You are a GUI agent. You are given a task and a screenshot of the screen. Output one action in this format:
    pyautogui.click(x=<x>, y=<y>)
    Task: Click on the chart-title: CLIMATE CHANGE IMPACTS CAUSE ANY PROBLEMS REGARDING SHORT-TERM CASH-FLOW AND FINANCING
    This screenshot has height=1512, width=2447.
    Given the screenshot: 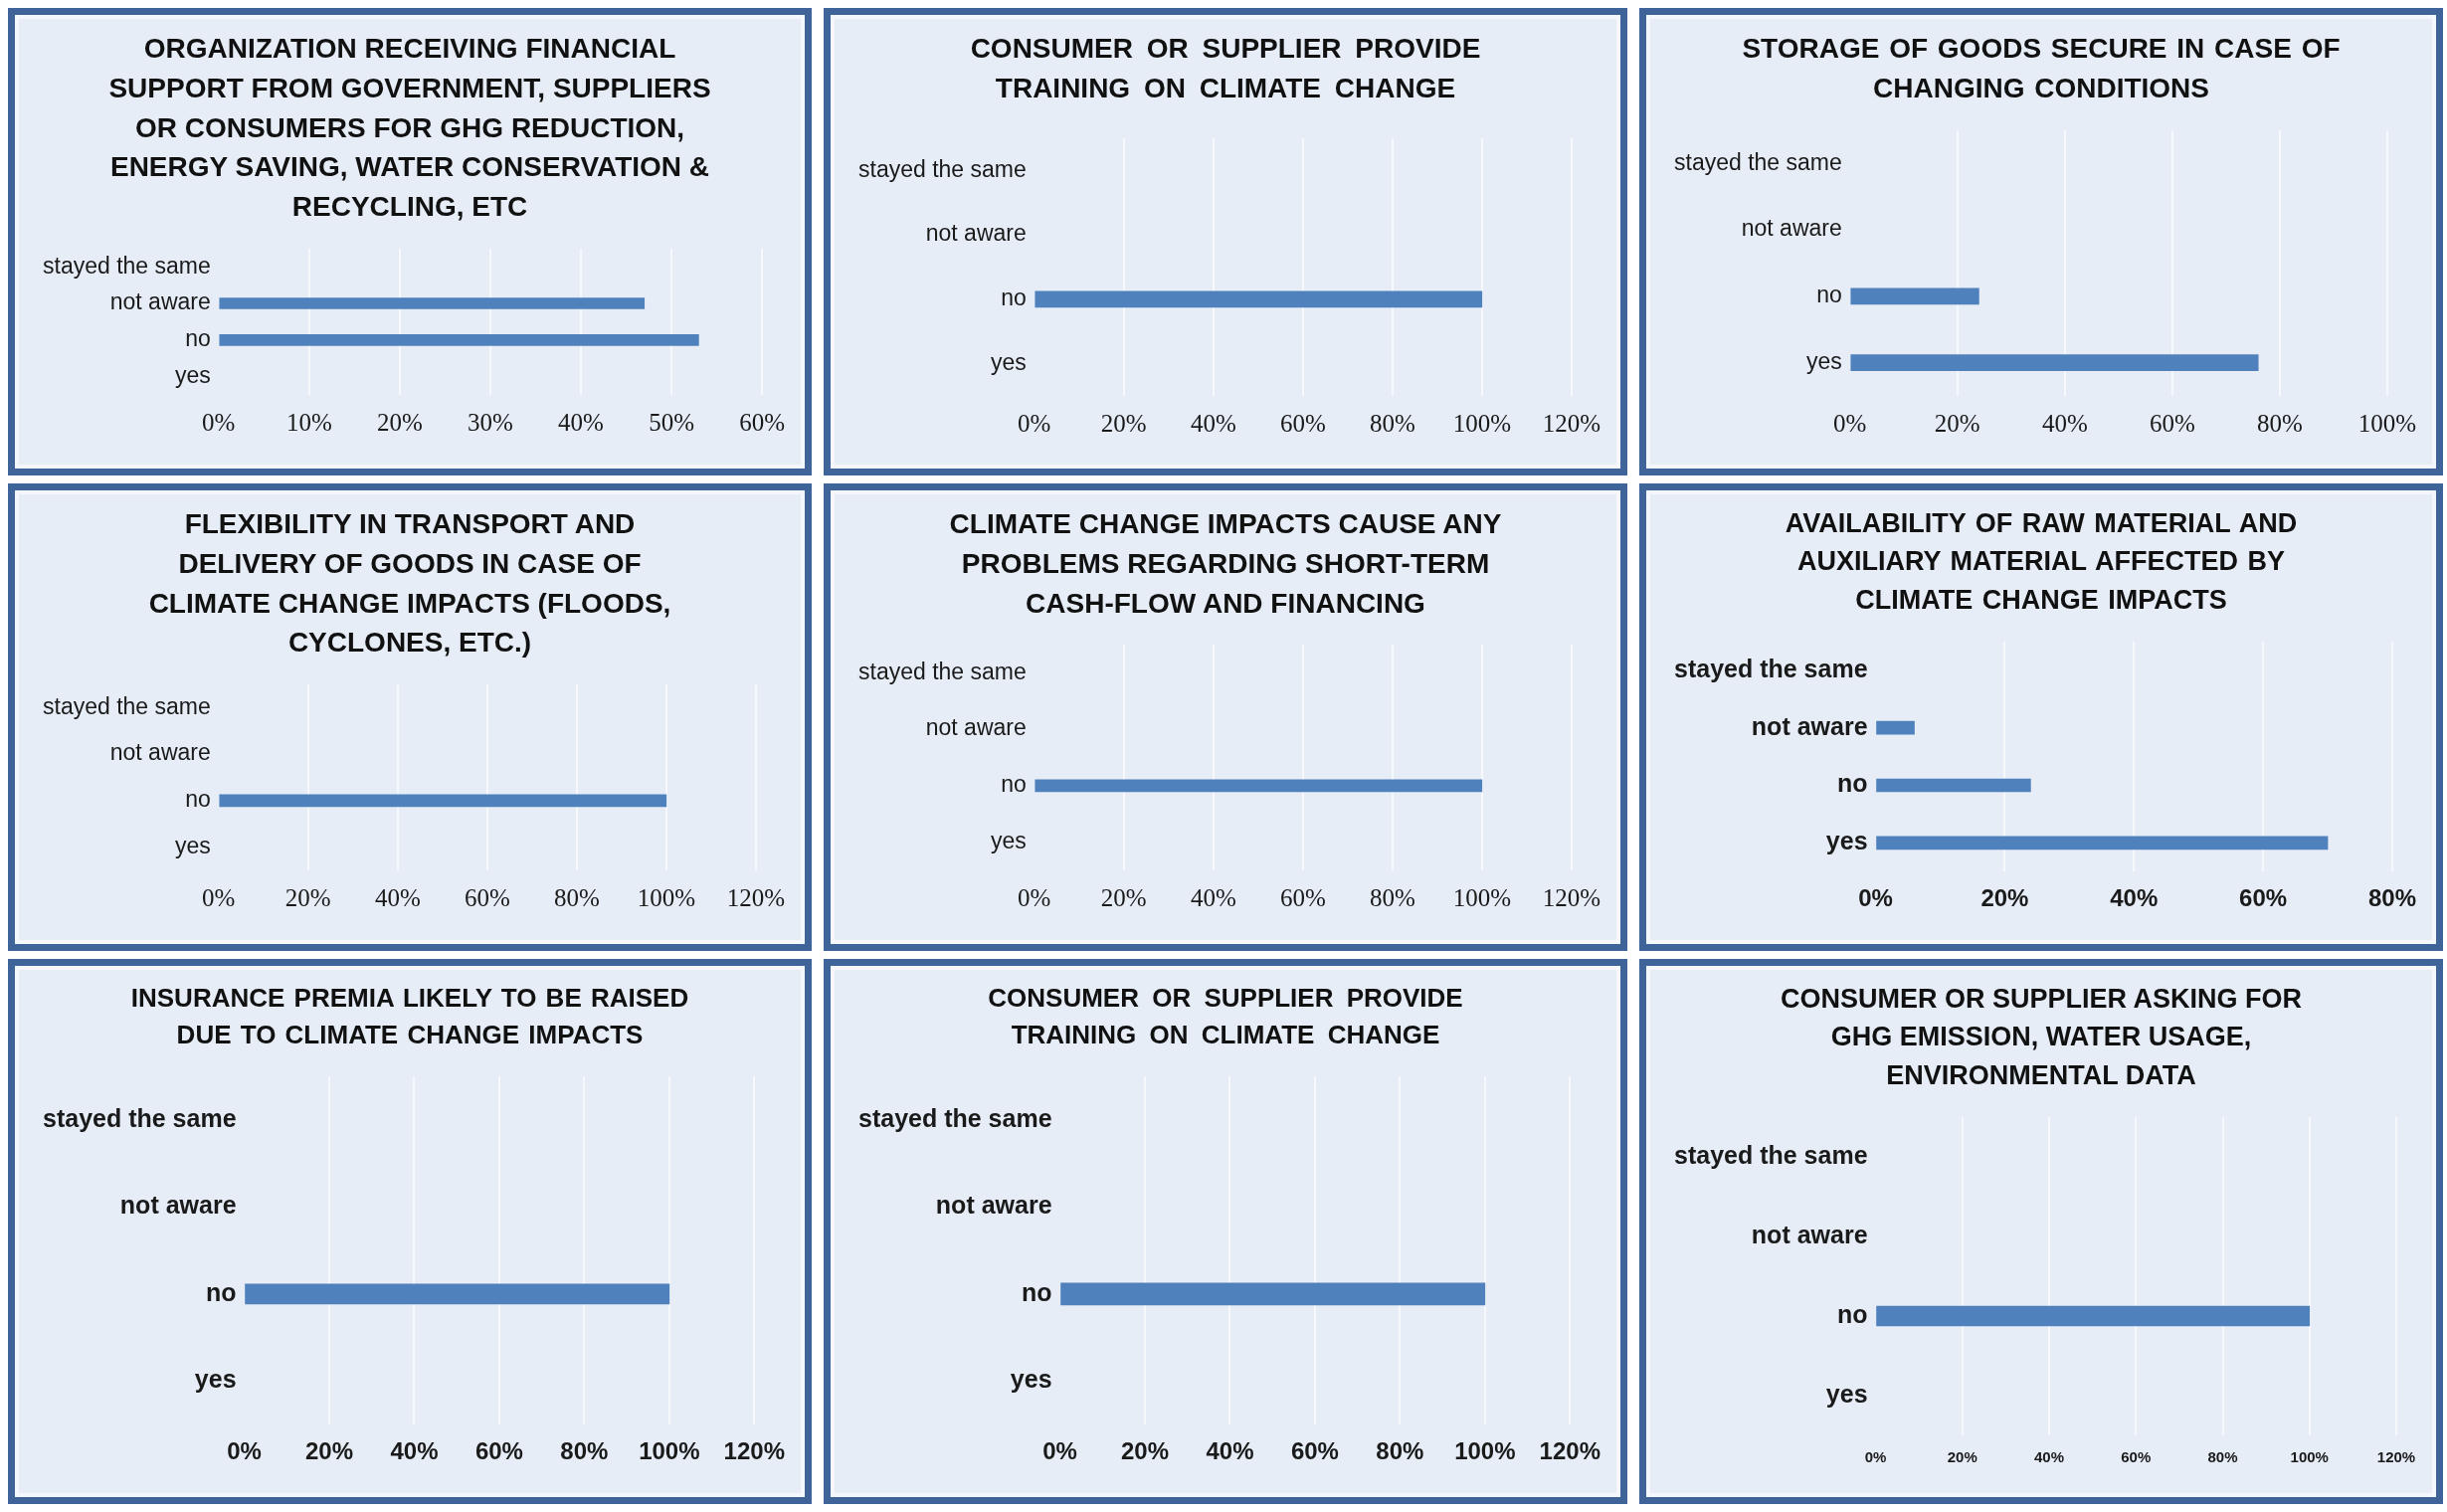 What is the action you would take?
    pyautogui.click(x=1225, y=564)
    